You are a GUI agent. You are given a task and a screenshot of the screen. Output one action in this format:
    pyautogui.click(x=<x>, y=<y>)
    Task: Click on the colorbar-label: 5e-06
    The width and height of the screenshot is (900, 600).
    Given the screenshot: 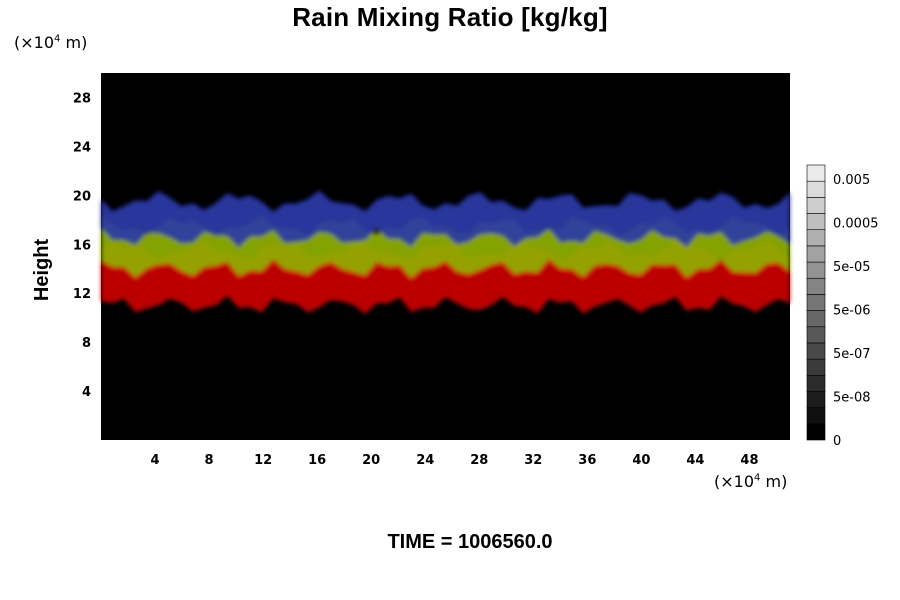 What is the action you would take?
    pyautogui.click(x=852, y=311)
    